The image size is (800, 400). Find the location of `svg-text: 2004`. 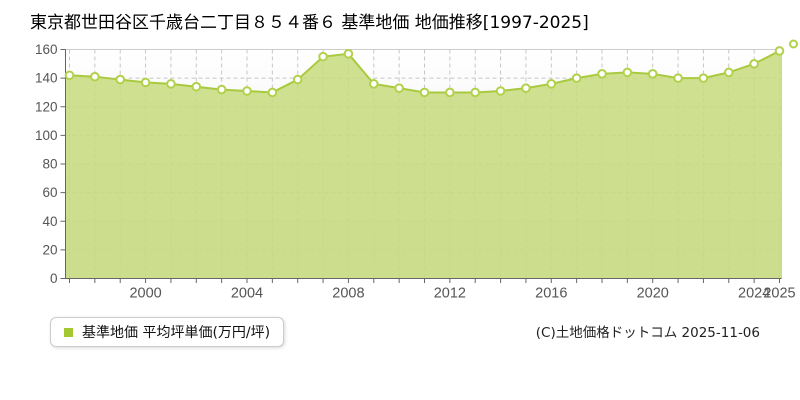

svg-text: 2004 is located at coordinates (247, 294).